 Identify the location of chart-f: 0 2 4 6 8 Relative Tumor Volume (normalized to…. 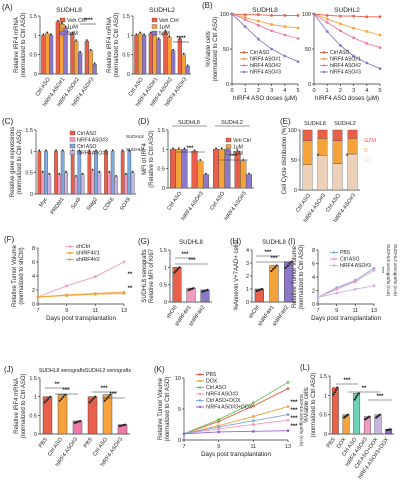
(68, 278).